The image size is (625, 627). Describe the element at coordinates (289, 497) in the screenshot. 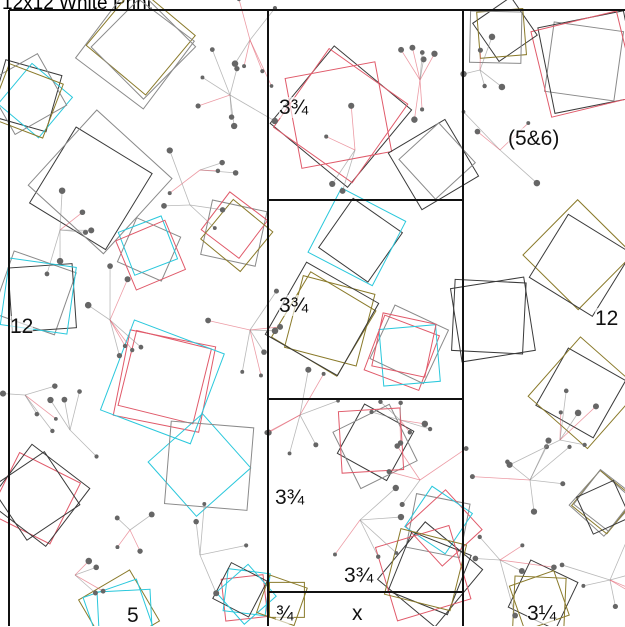

I see `middle-lower-label: 3¾` at that location.